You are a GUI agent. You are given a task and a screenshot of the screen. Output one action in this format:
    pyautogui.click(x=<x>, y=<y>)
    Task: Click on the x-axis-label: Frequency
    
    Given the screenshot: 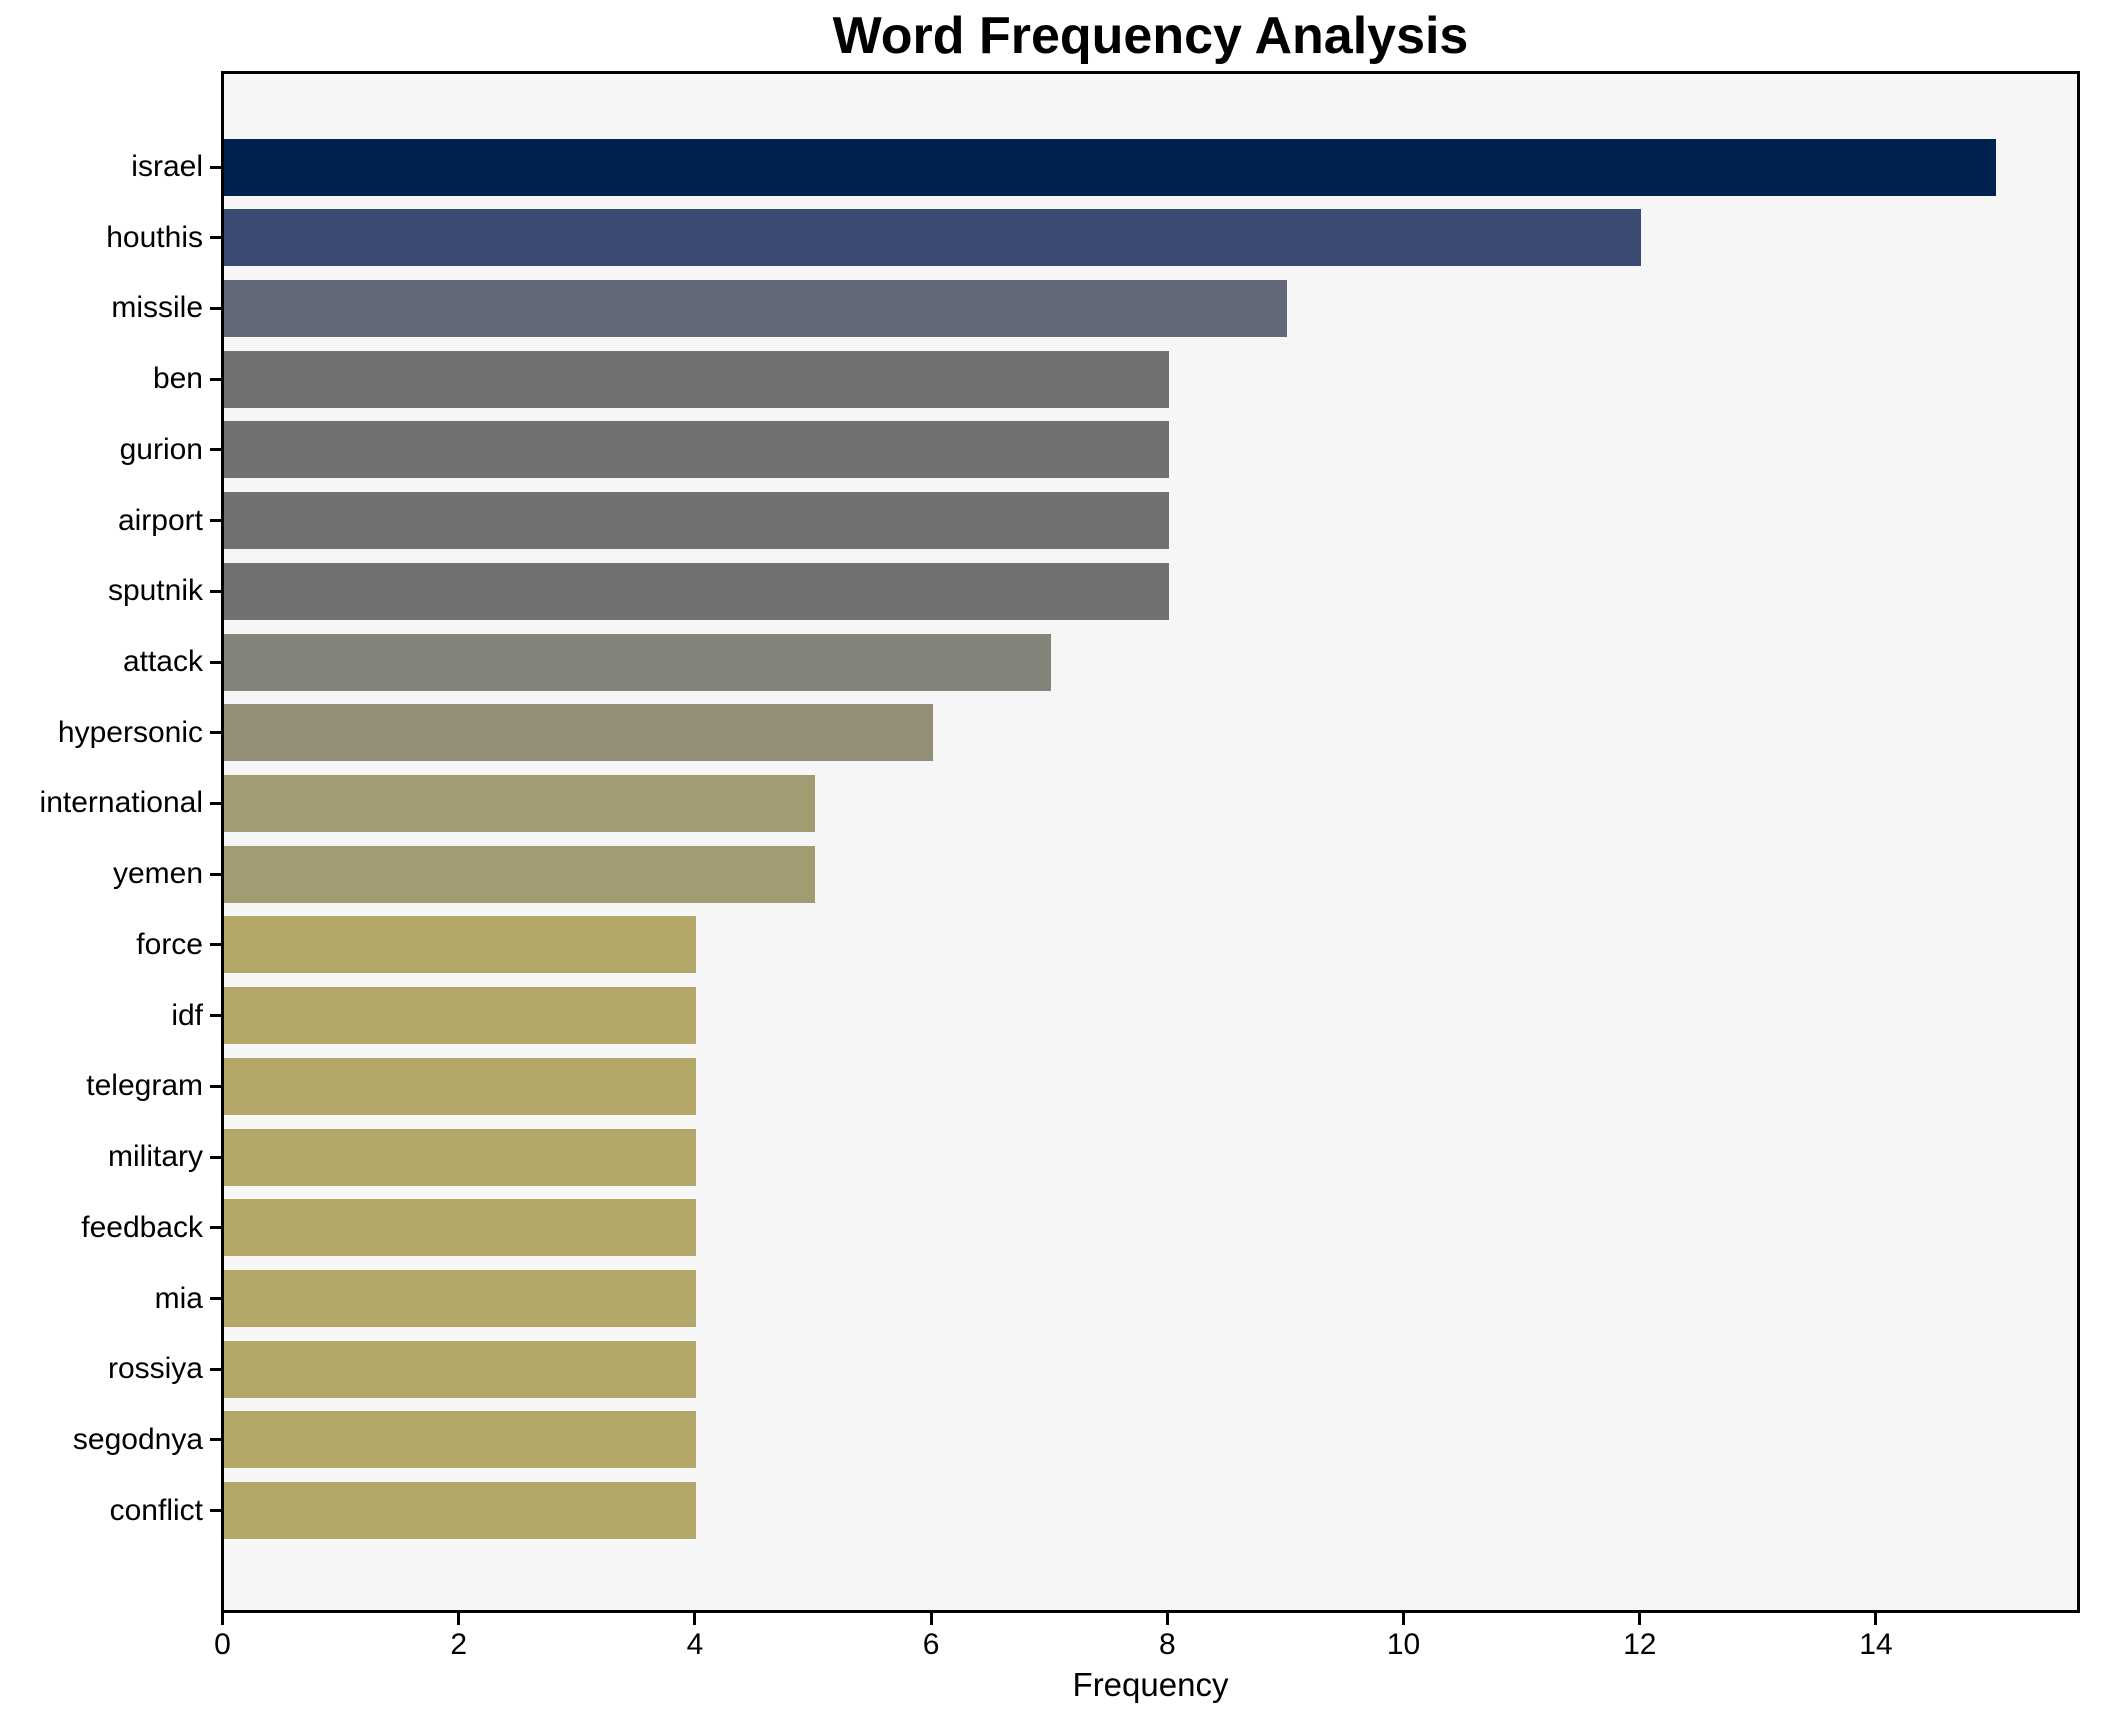 What is the action you would take?
    pyautogui.click(x=1150, y=1684)
    